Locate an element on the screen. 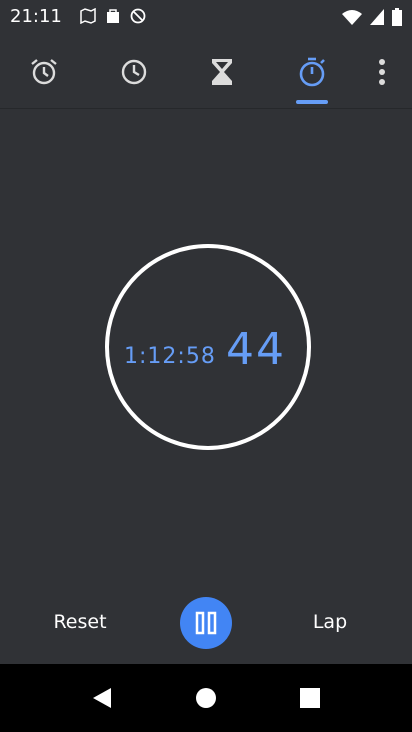 The height and width of the screenshot is (732, 412). battery-icon is located at coordinates (397, 17).